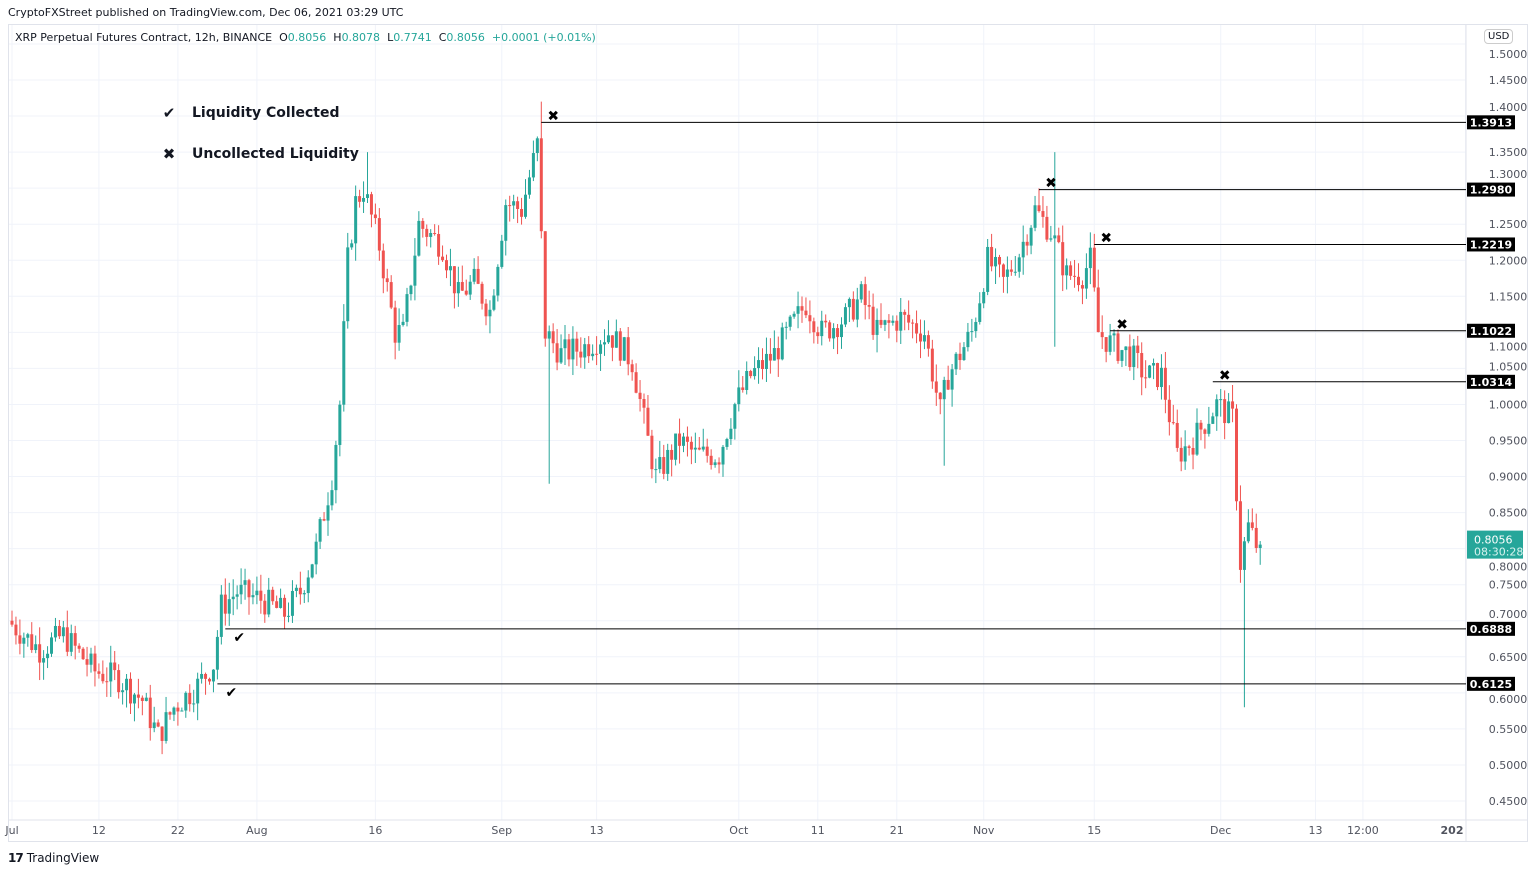  I want to click on time-tick-label: 16, so click(375, 830).